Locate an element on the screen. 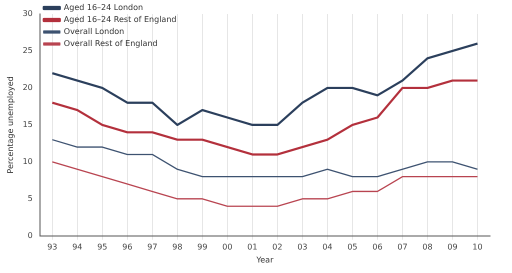 This screenshot has width=512, height=273. x-tick-label: 10 is located at coordinates (477, 247).